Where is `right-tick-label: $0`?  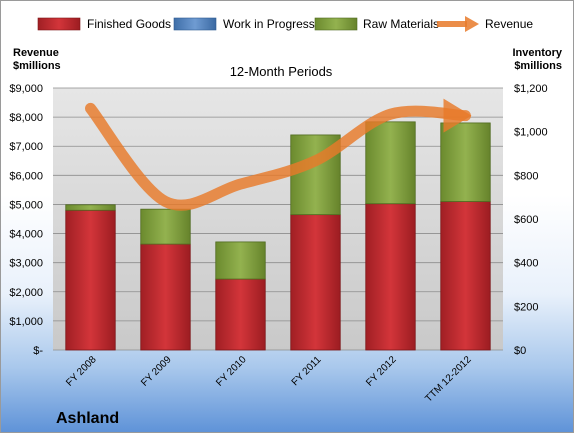 right-tick-label: $0 is located at coordinates (520, 351).